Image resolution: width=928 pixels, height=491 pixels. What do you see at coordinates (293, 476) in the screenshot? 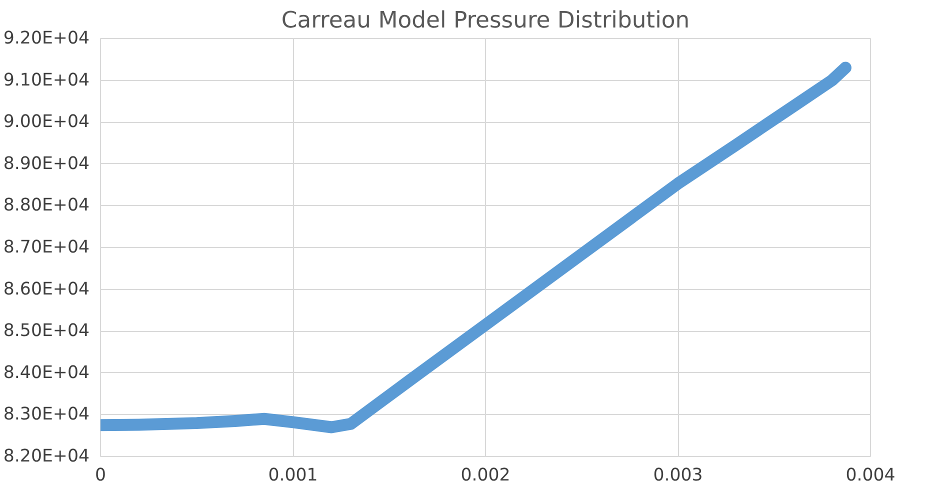
I see `x-tick-label: 0.001` at bounding box center [293, 476].